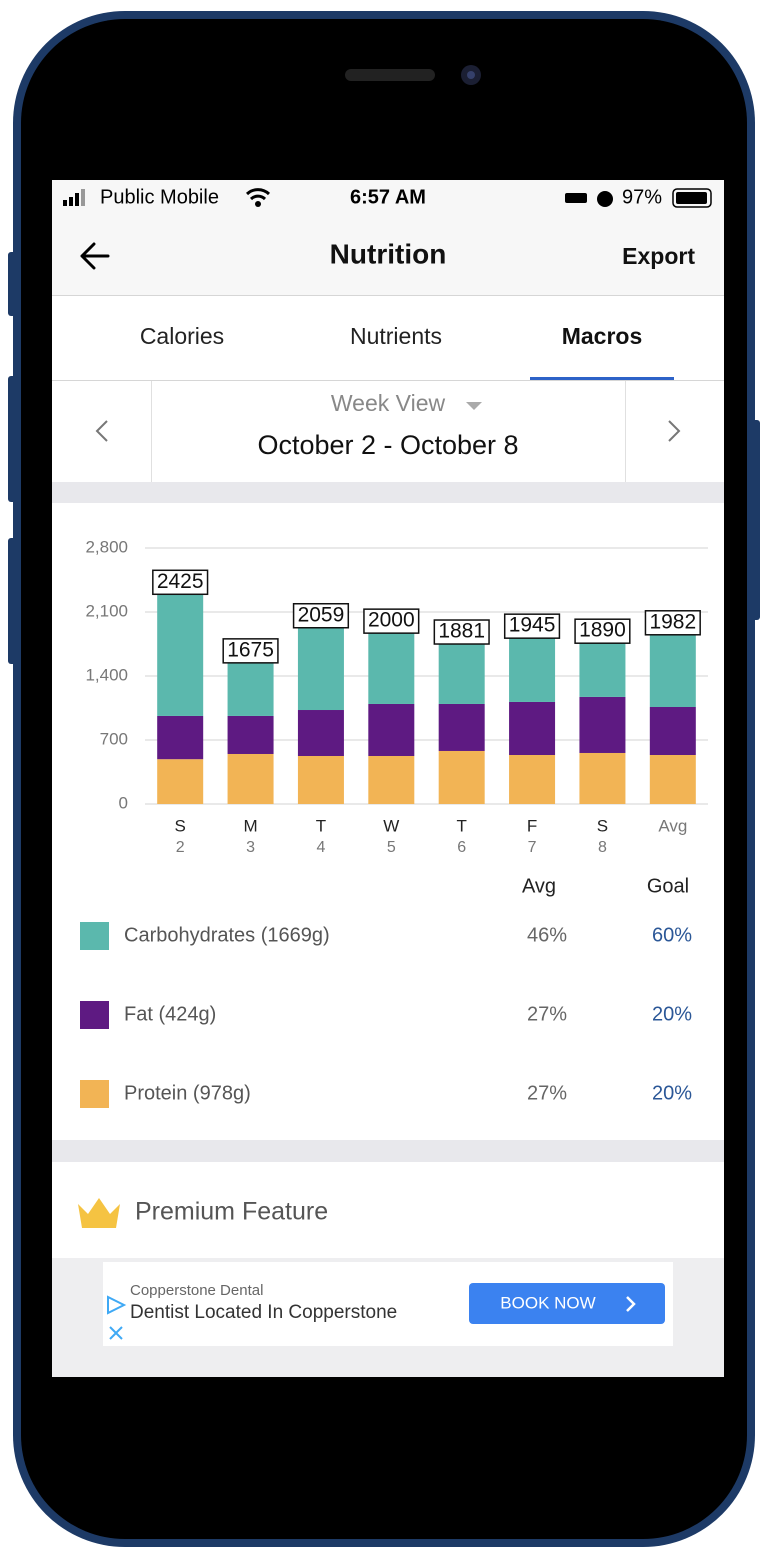 The image size is (768, 1560). Describe the element at coordinates (532, 625) in the screenshot. I see `total-label: 1945` at that location.